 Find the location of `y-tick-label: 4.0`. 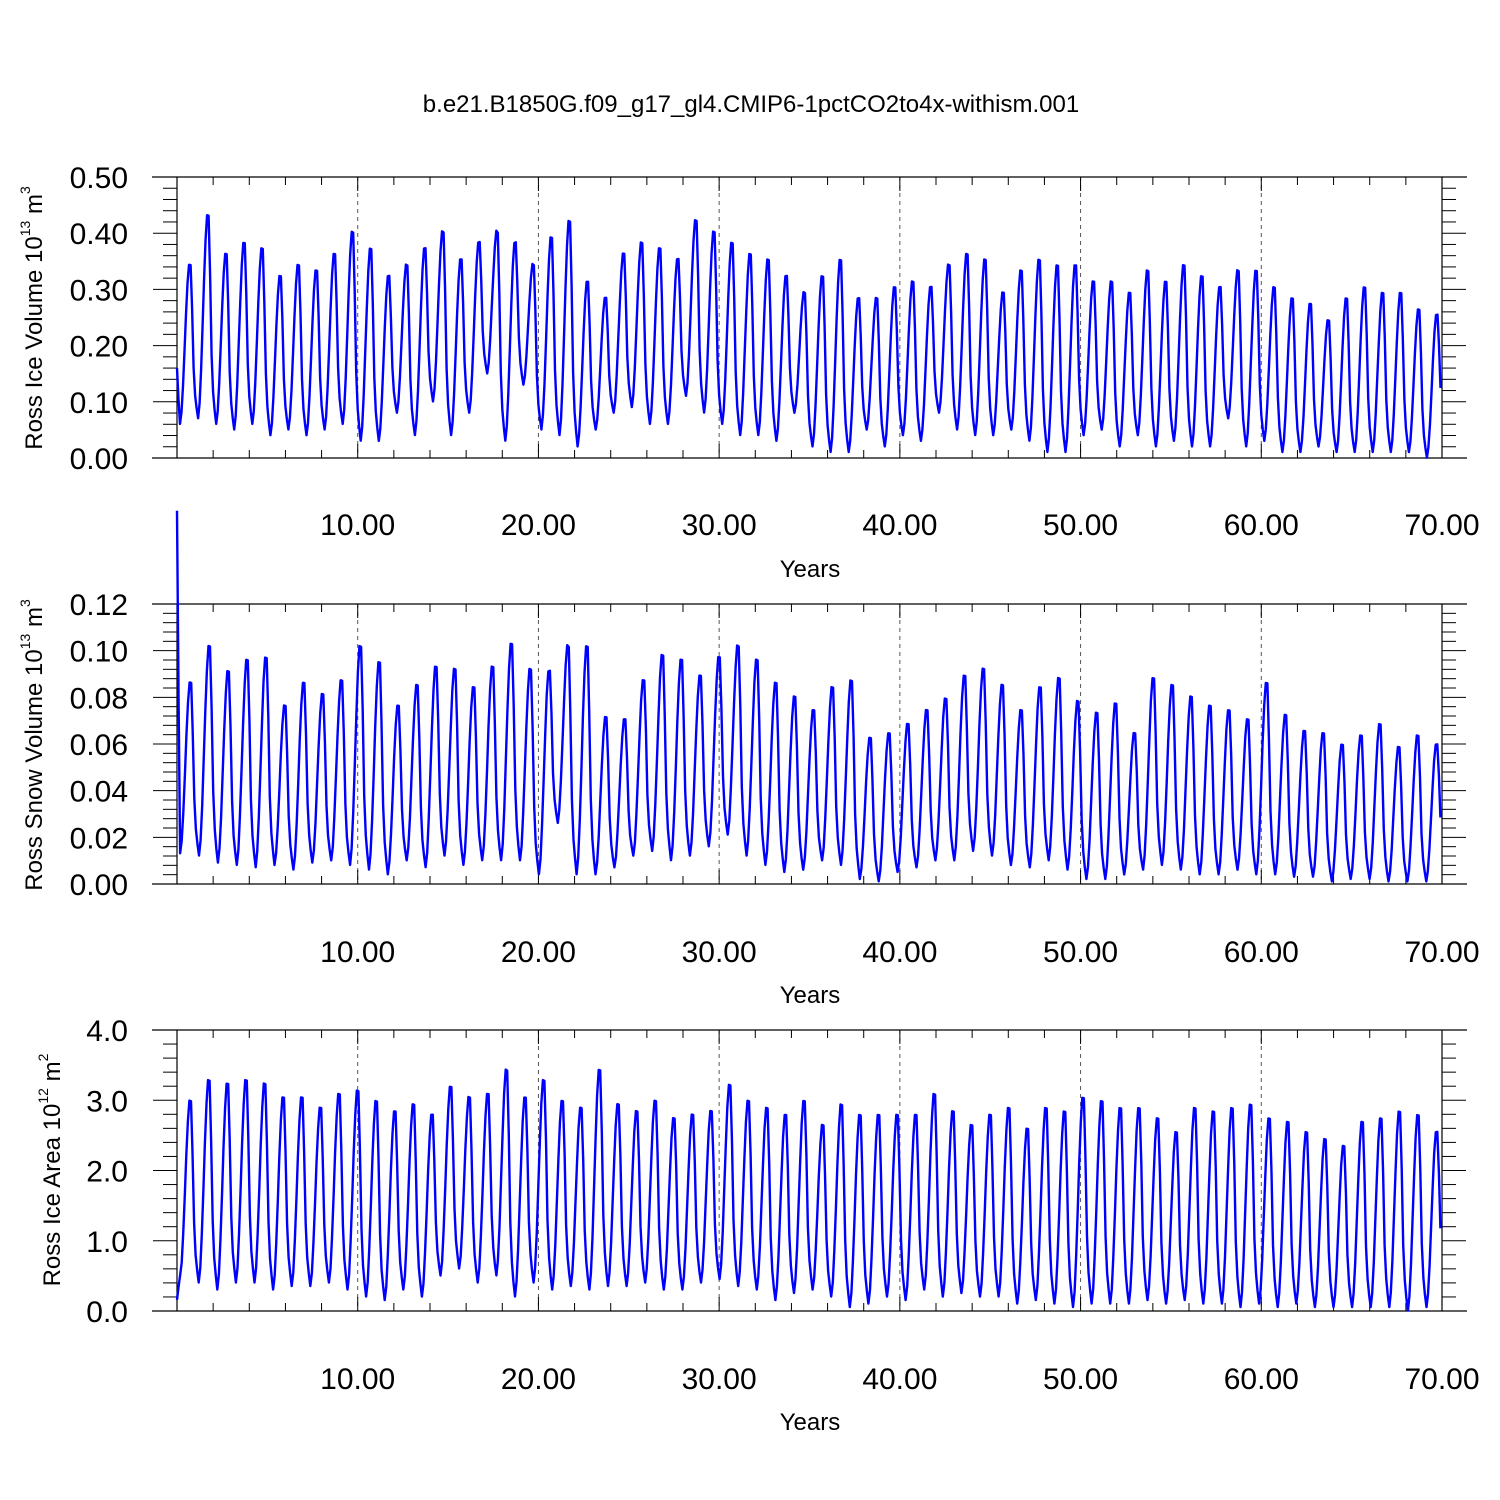

y-tick-label: 4.0 is located at coordinates (107, 1031).